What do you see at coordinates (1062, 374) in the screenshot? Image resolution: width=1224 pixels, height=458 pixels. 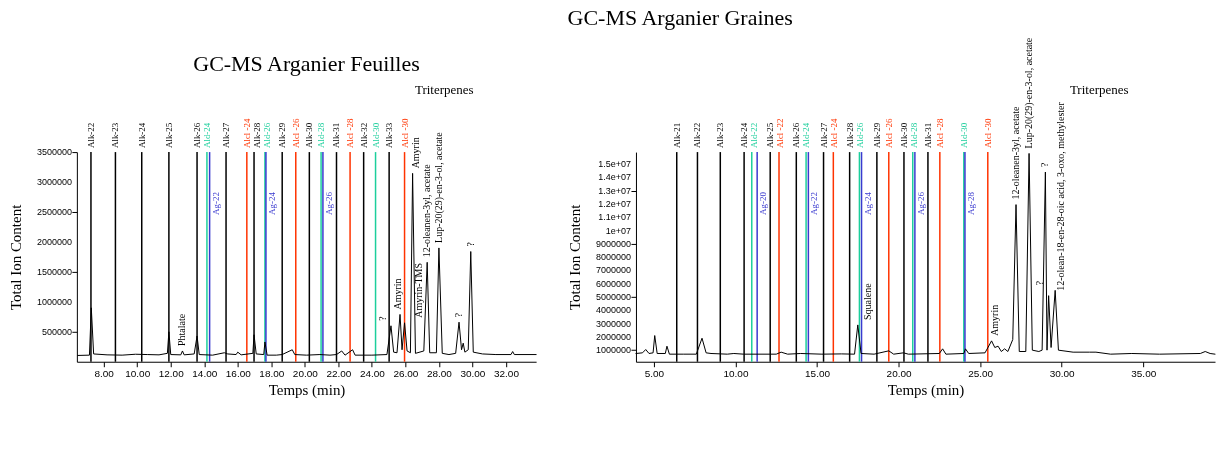 I see `x-tick-label: 30.00` at bounding box center [1062, 374].